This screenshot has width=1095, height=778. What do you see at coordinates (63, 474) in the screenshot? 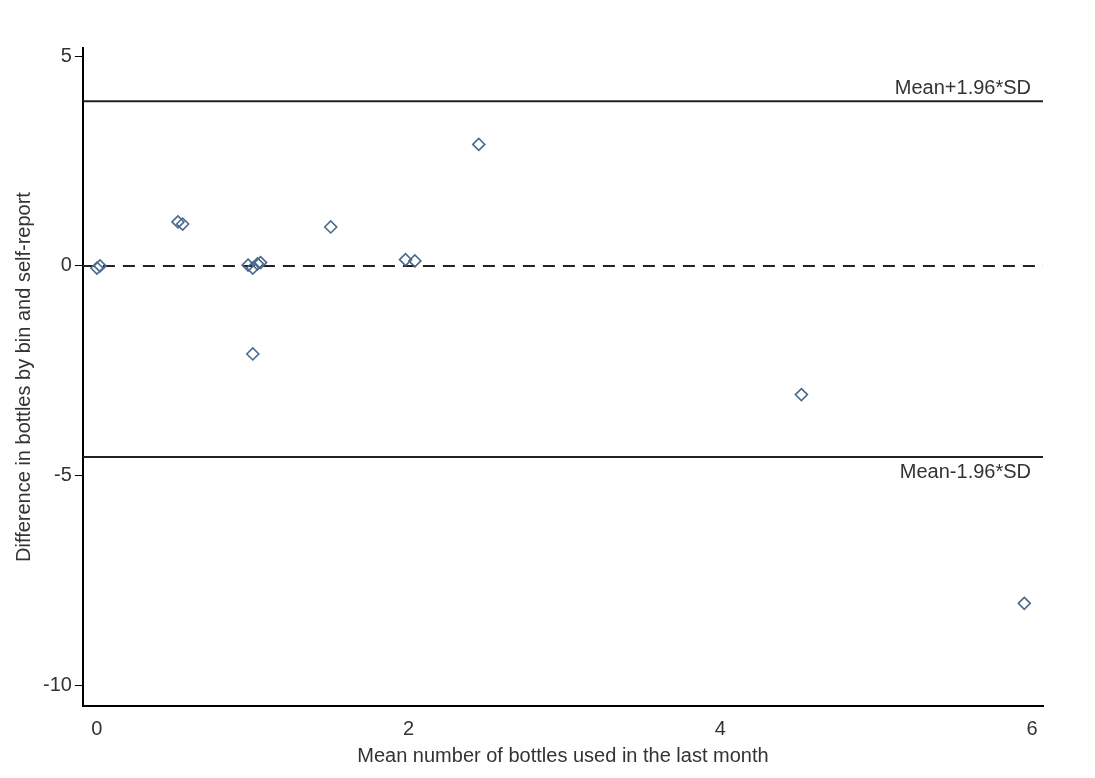
I see `y-tick-label: -5` at bounding box center [63, 474].